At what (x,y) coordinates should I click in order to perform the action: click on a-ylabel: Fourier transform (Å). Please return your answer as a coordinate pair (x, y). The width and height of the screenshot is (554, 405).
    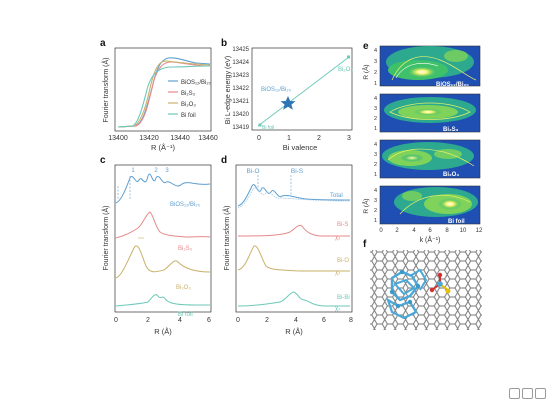
    Looking at the image, I should click on (105, 90).